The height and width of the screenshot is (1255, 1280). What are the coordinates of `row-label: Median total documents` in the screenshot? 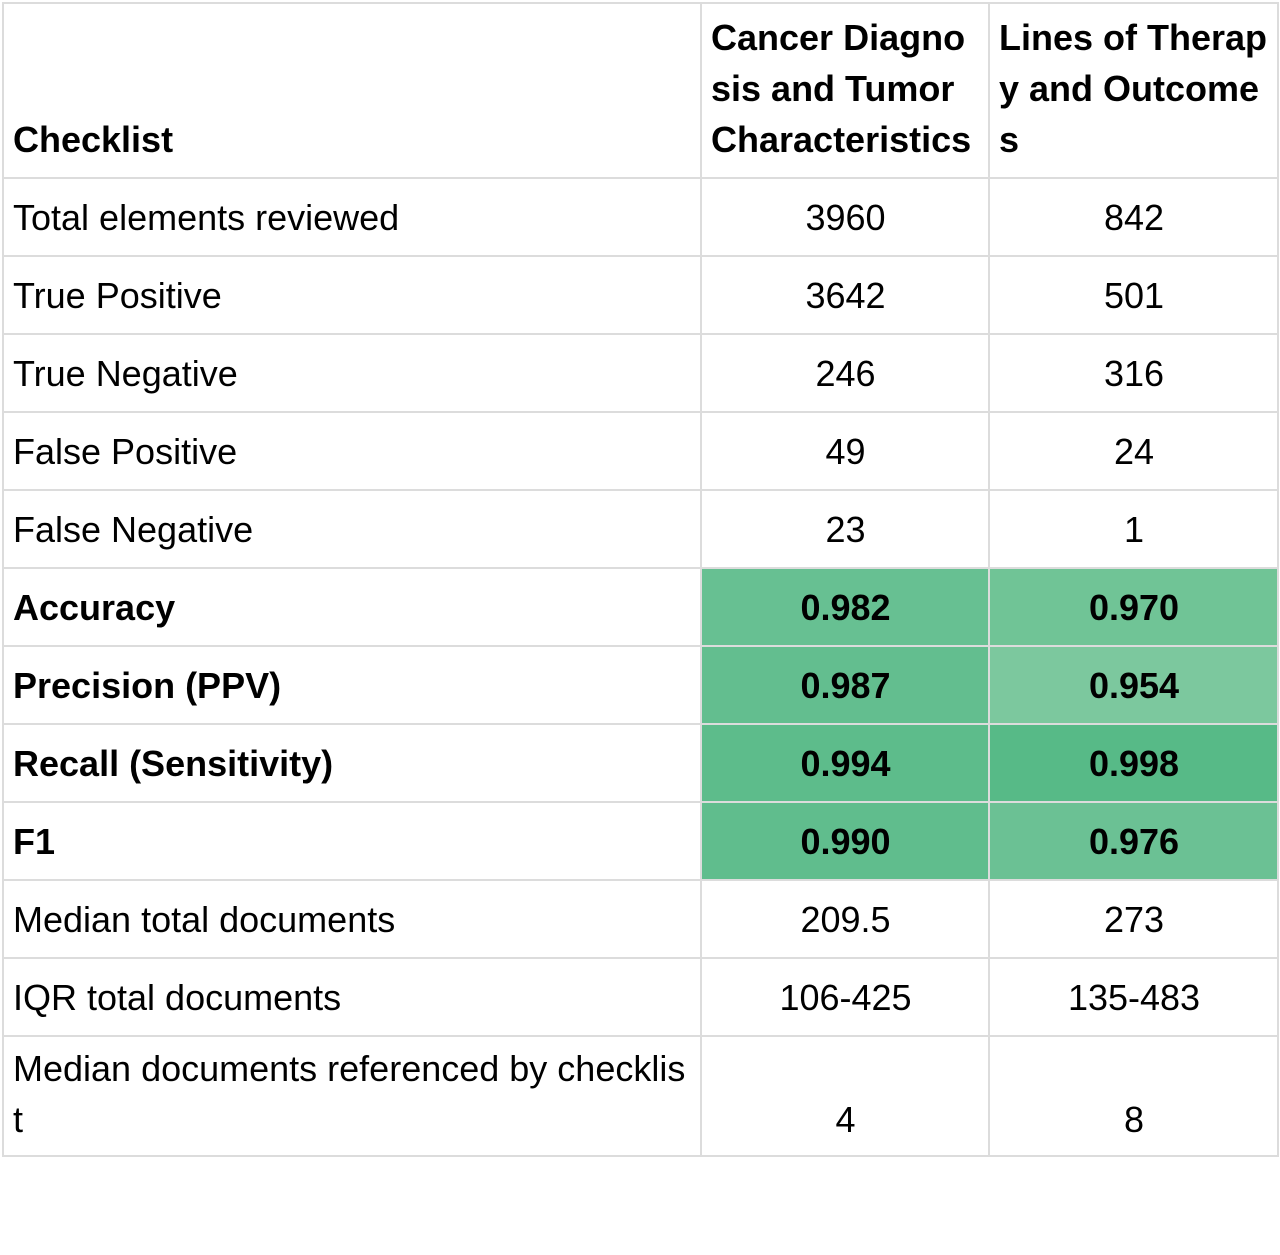 It's located at (352, 919).